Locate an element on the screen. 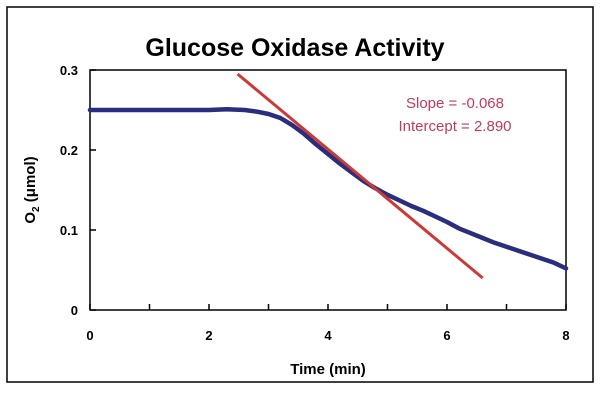 The height and width of the screenshot is (400, 600). chart-title: Glucose Oxidase Activity is located at coordinates (294, 48).